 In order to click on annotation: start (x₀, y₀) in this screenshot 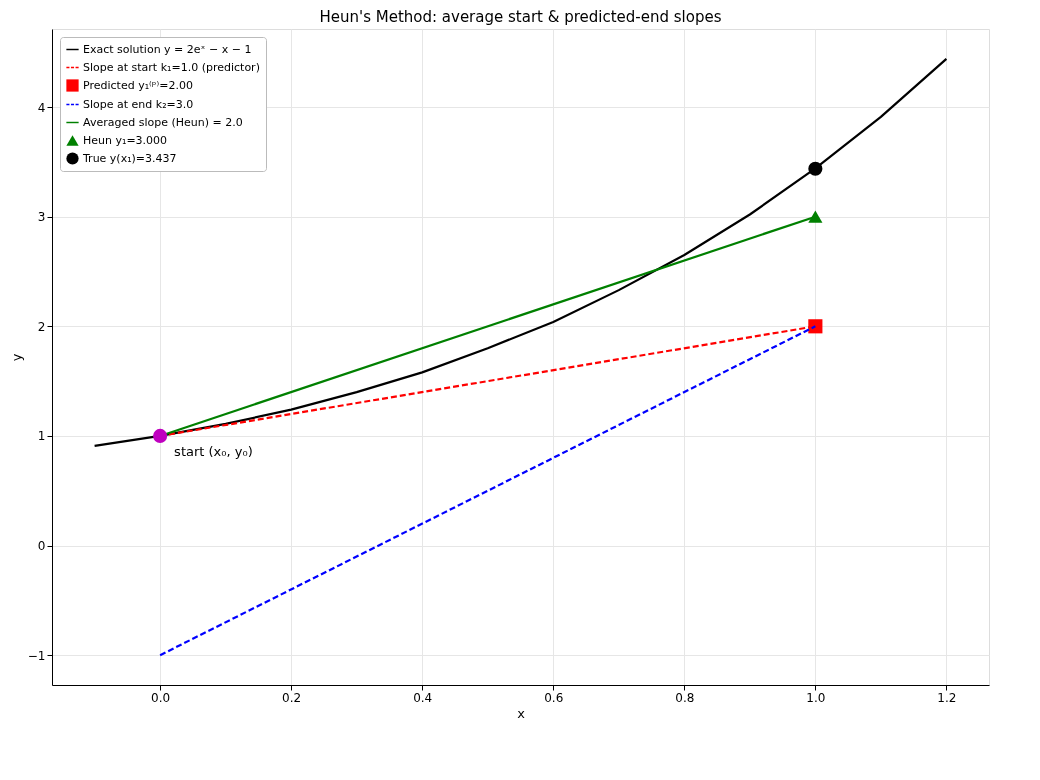, I will do `click(213, 451)`.